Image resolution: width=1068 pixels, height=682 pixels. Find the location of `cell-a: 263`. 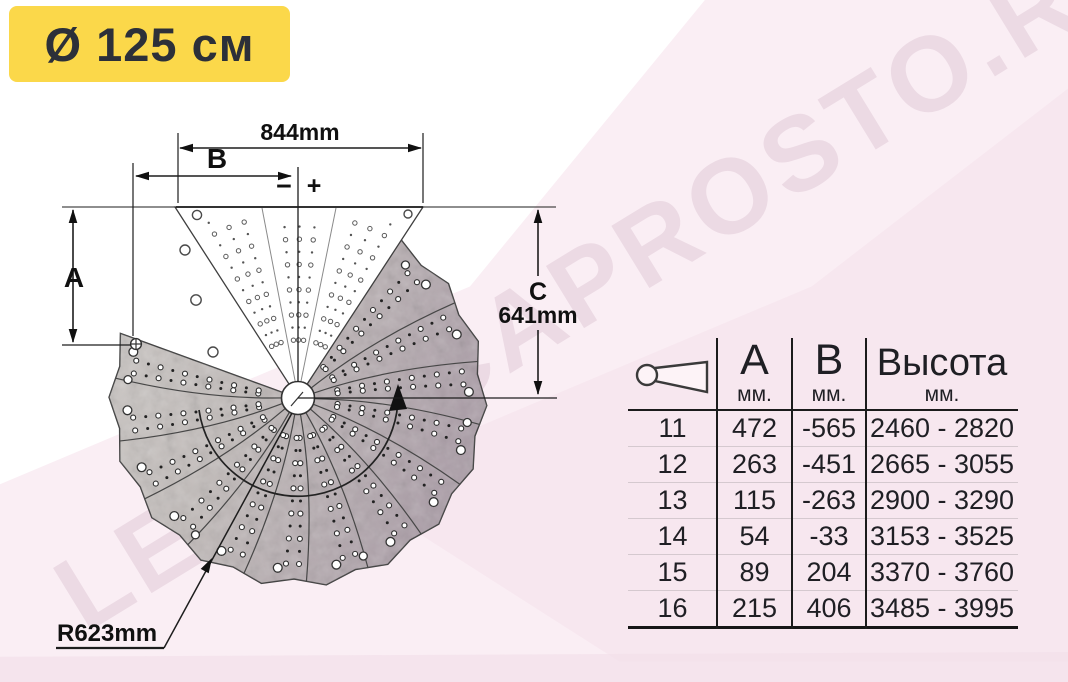

cell-a: 263 is located at coordinates (754, 464).